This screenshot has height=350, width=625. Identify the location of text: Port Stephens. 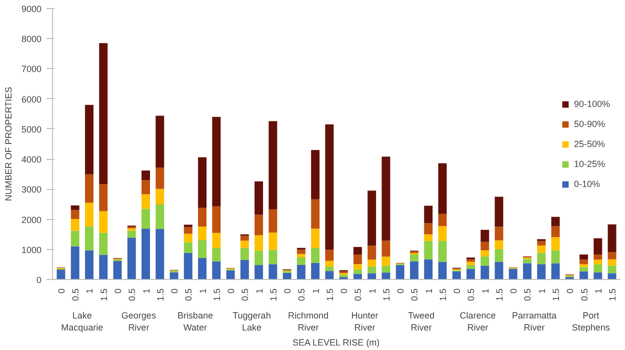
(591, 321).